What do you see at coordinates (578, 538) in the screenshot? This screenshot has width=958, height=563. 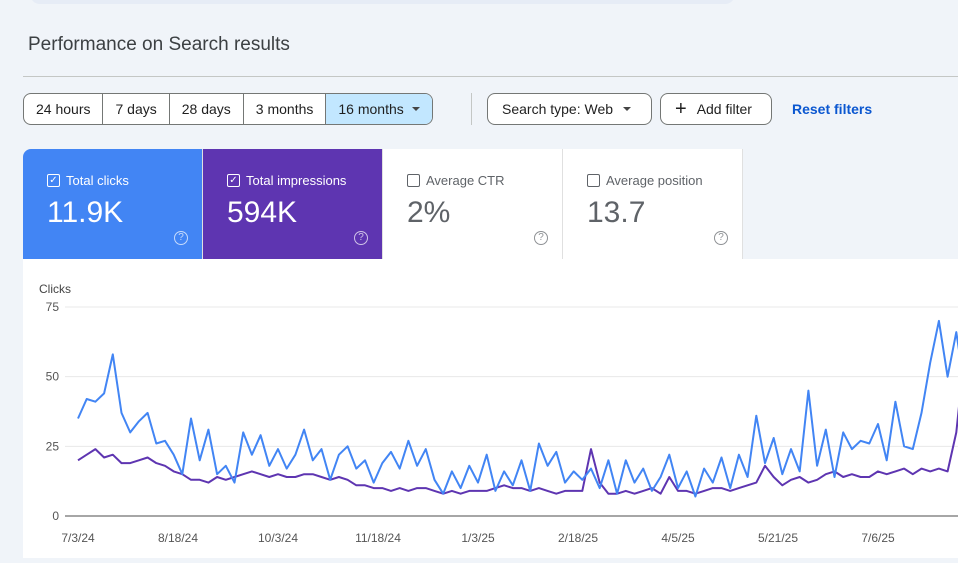 I see `x-tick-label: 2/18/25` at bounding box center [578, 538].